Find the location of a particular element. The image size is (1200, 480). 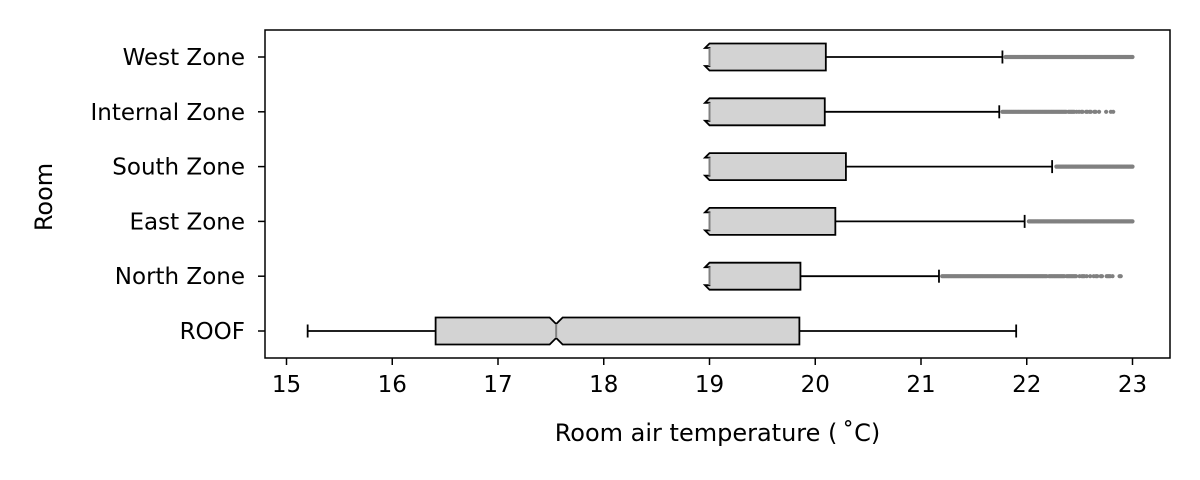

box-west-zone is located at coordinates (918, 57).